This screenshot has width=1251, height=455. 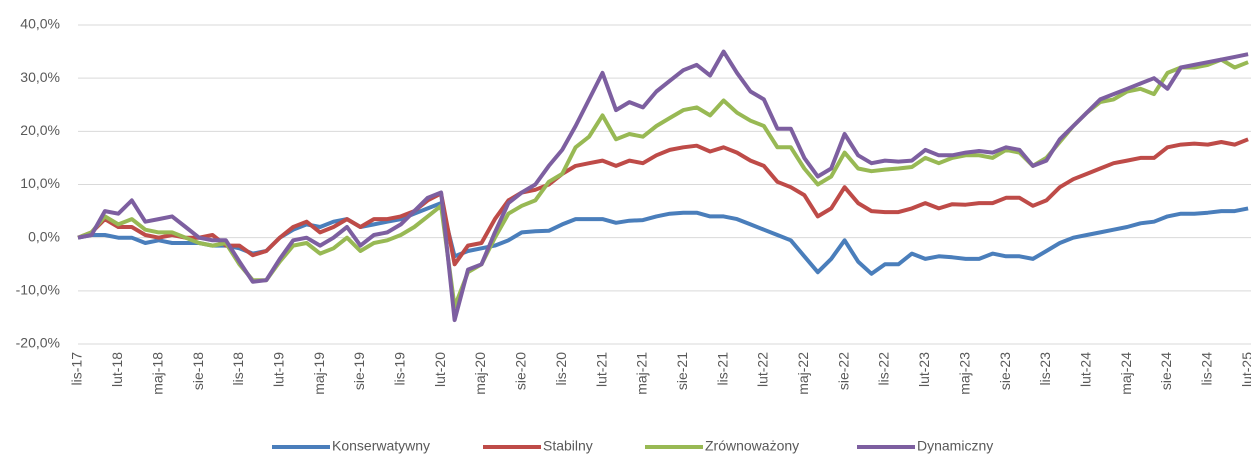 What do you see at coordinates (157, 373) in the screenshot?
I see `x-tick-label: maj-18` at bounding box center [157, 373].